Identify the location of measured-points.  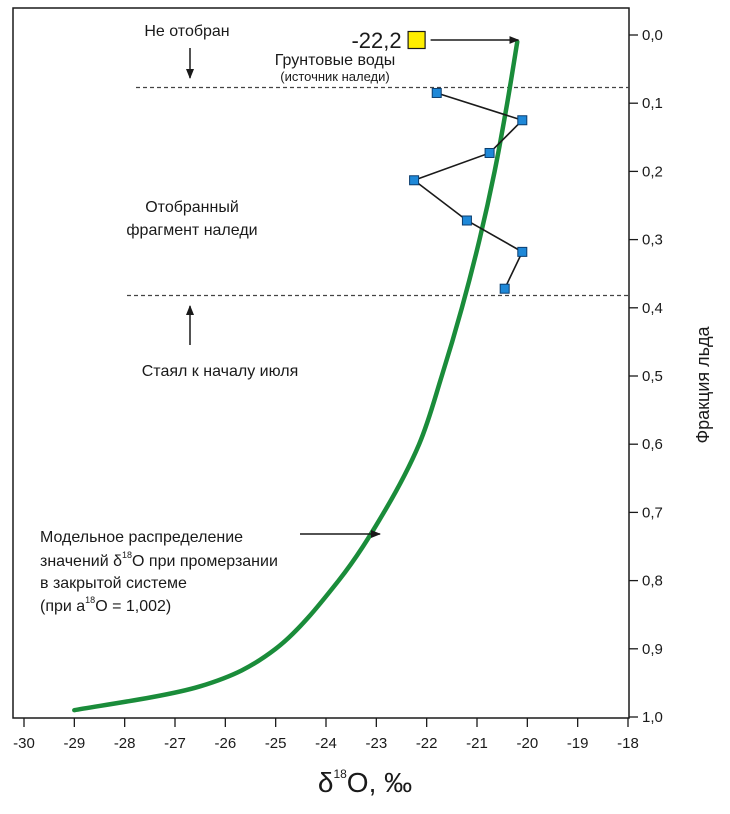
(468, 190).